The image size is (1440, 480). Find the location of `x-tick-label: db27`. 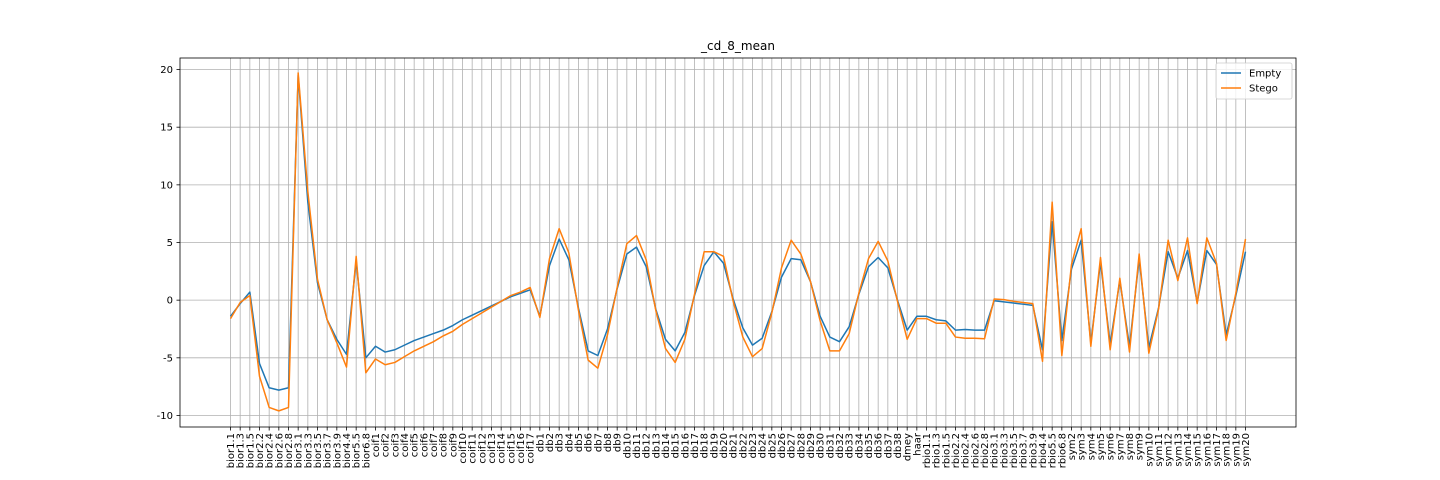

x-tick-label: db27 is located at coordinates (792, 445).